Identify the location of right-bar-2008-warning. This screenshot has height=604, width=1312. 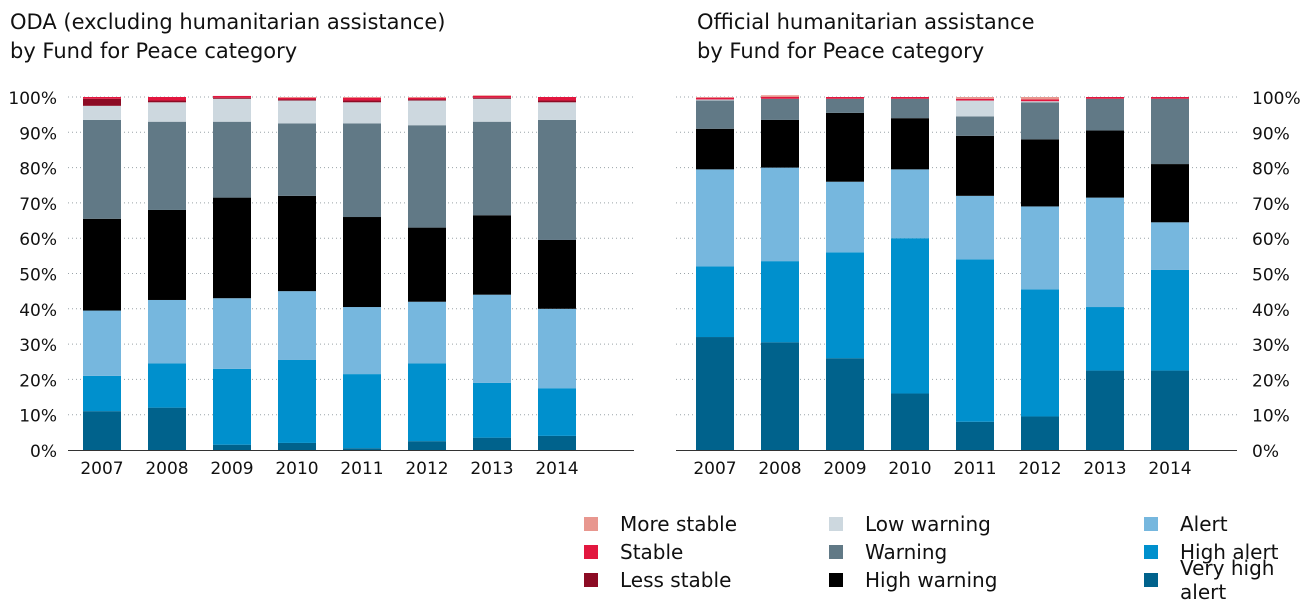
(780, 109).